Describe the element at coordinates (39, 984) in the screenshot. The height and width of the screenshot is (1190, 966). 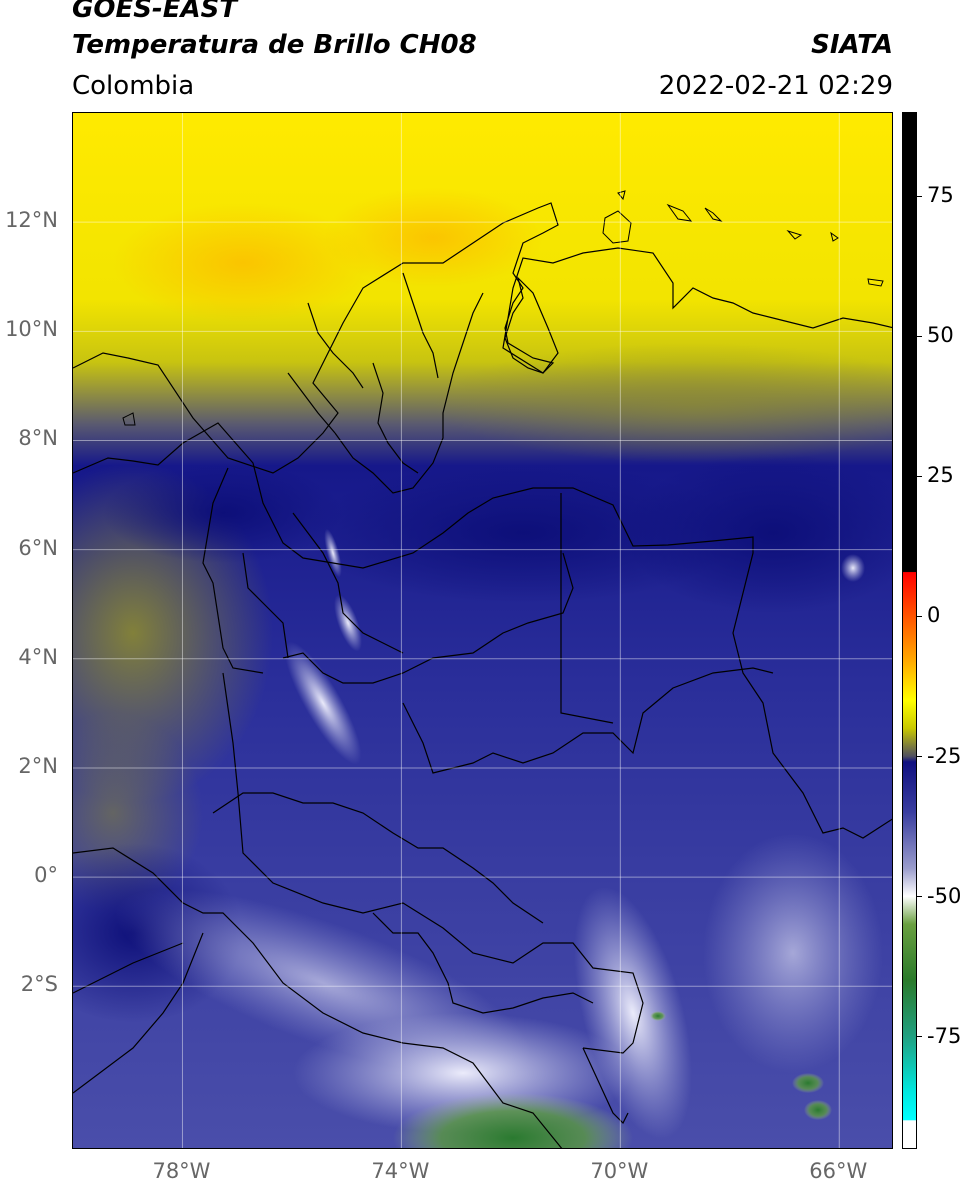
I see `lat-tick-label: 2°S` at that location.